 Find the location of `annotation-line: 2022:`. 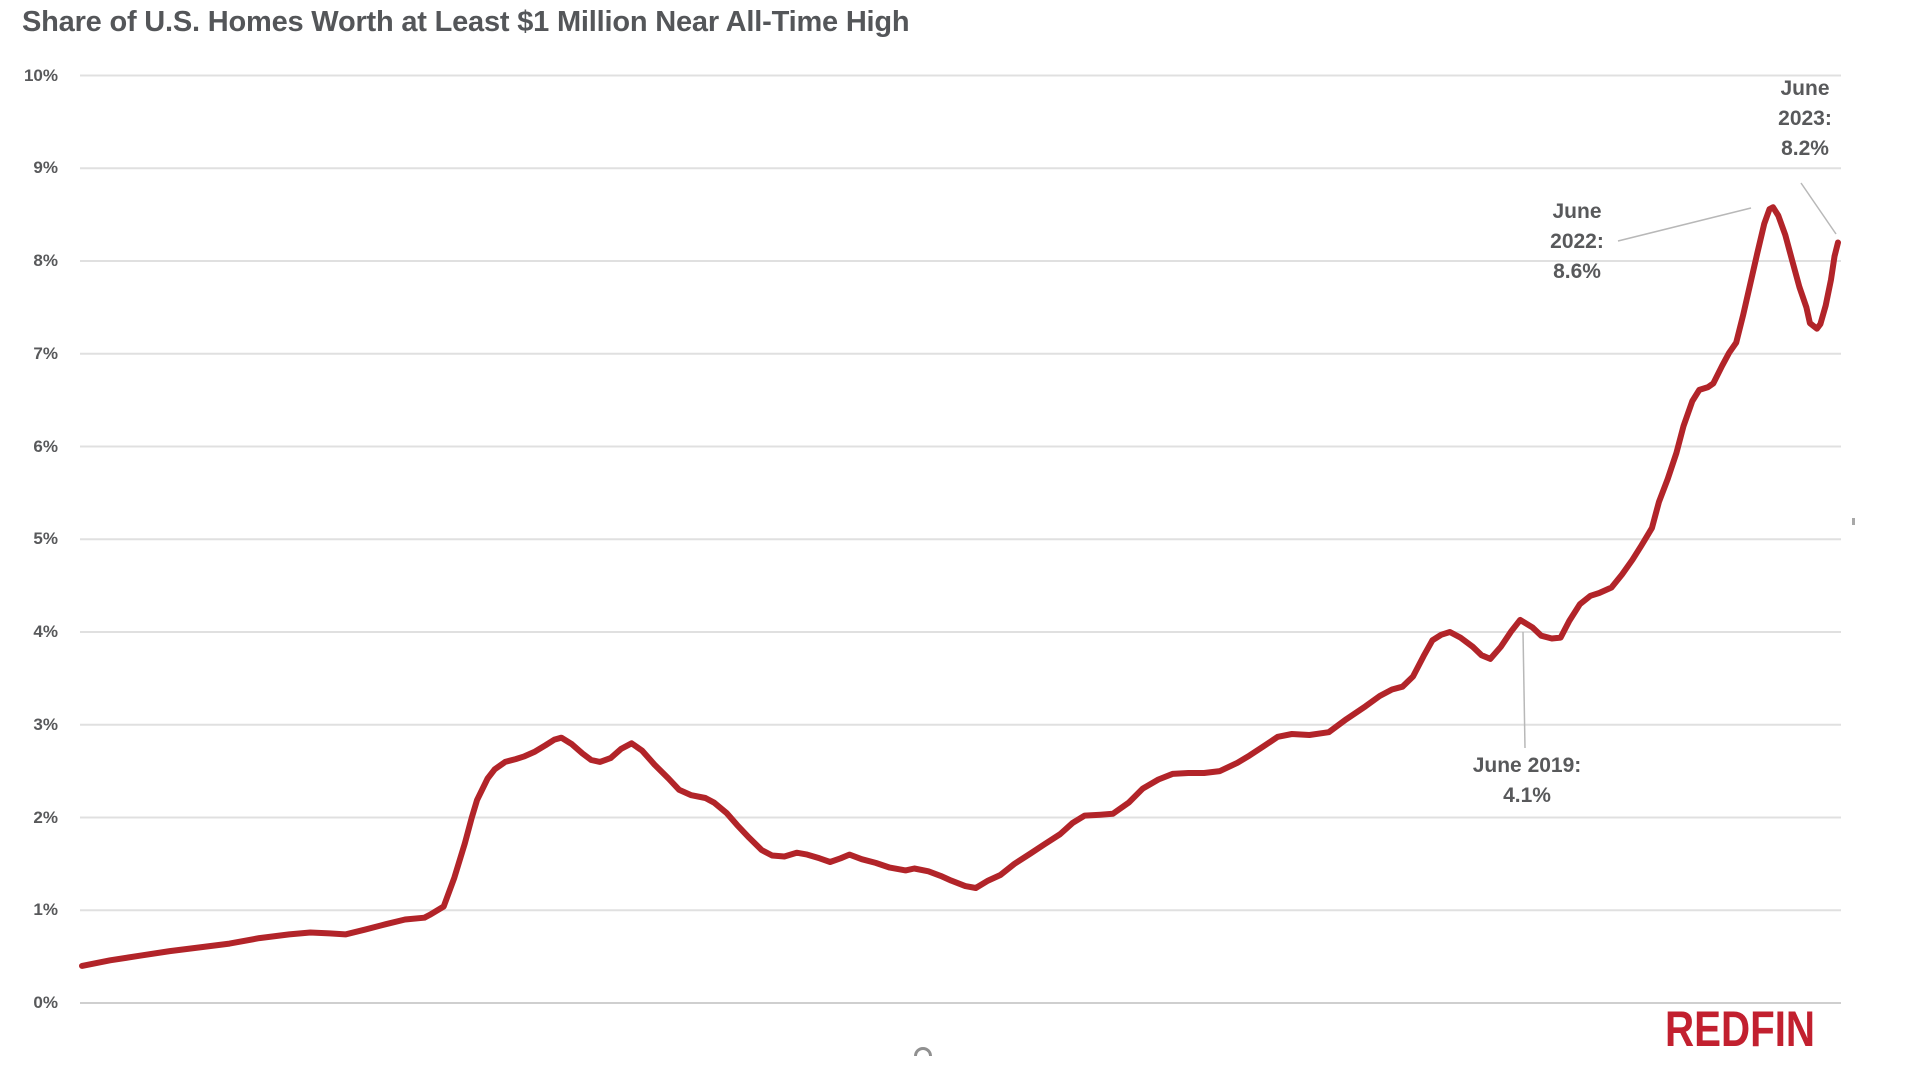

annotation-line: 2022: is located at coordinates (1577, 241).